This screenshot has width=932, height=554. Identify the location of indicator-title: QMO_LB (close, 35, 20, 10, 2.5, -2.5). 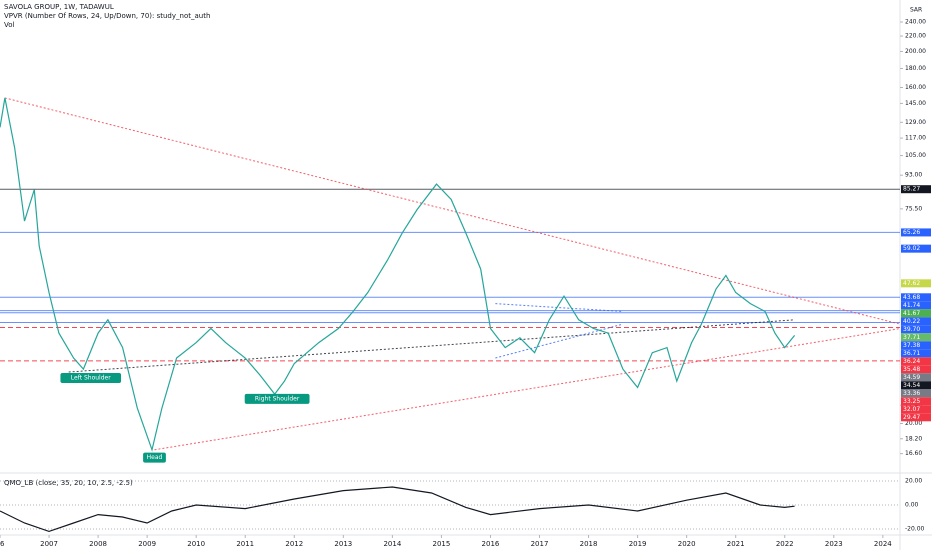
(68, 483).